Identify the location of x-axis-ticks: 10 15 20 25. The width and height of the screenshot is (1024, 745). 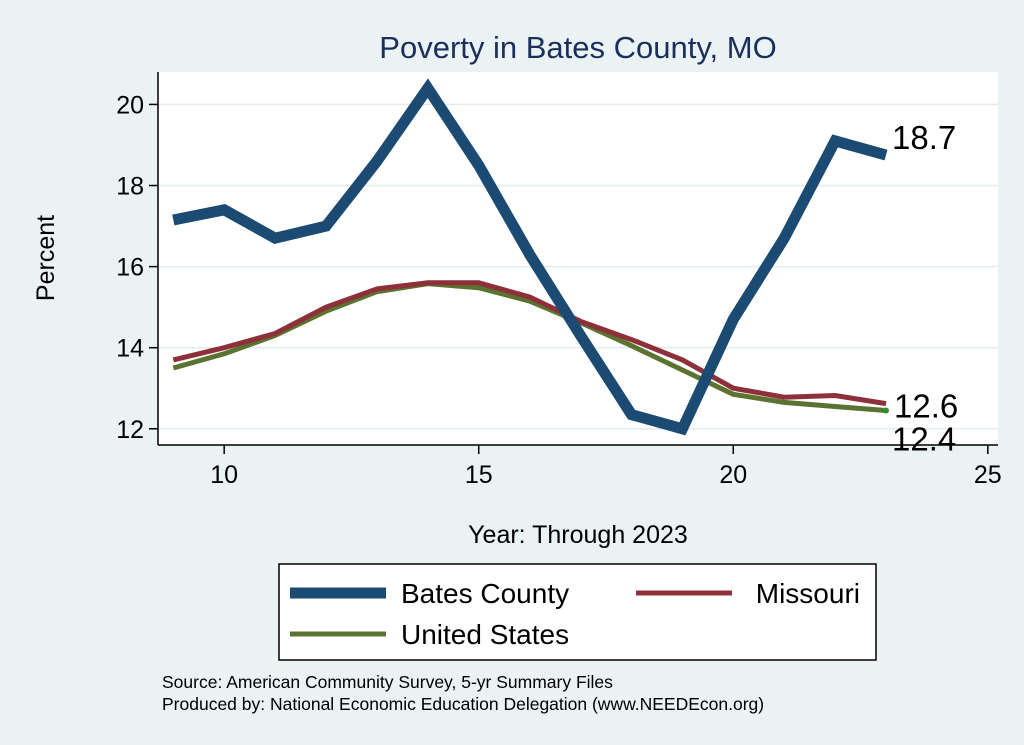
(606, 467).